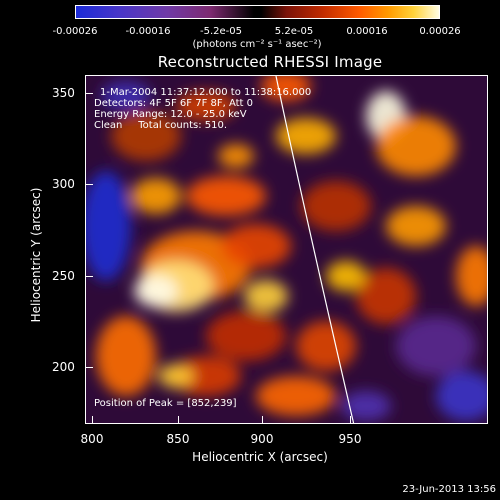 The width and height of the screenshot is (500, 500). What do you see at coordinates (174, 103) in the screenshot?
I see `detectors-label: Detectors: 4F 5F 6F 7F 8F, Att 0` at bounding box center [174, 103].